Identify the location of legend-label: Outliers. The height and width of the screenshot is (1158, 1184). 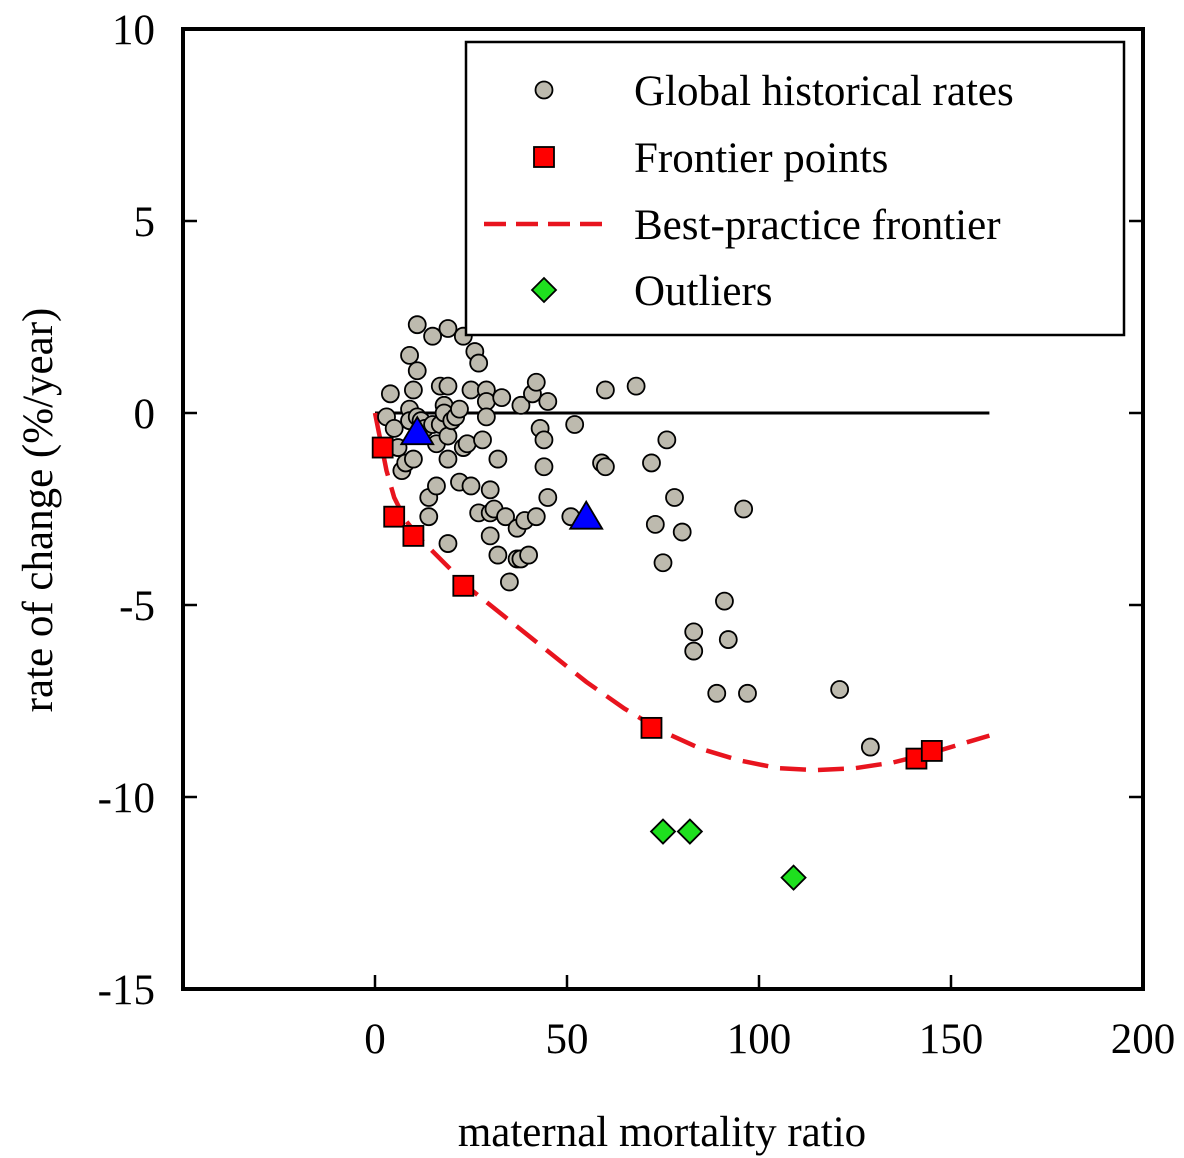
(703, 291).